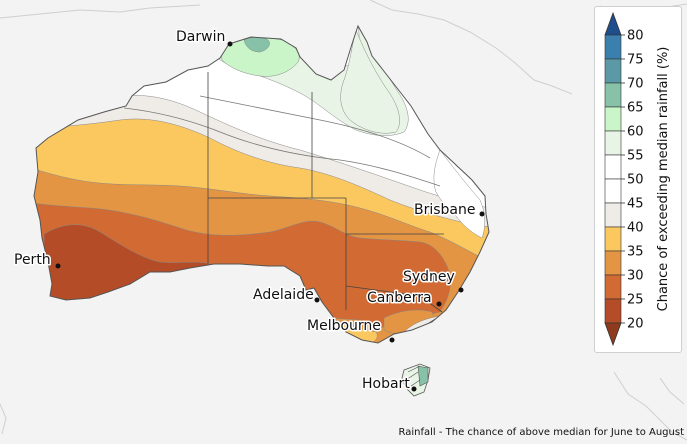 The height and width of the screenshot is (444, 687). Describe the element at coordinates (635, 252) in the screenshot. I see `legend-tick-label: 35` at that location.